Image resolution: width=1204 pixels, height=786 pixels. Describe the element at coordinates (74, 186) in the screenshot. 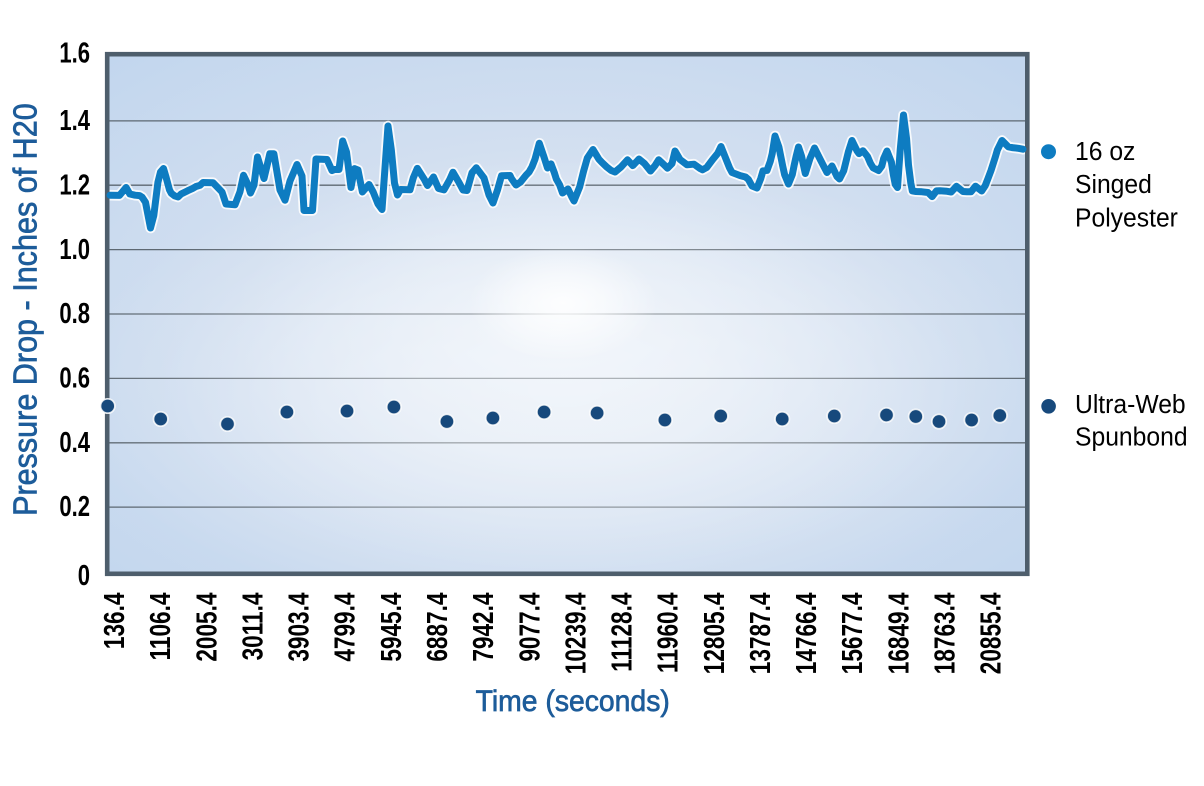

I see `svg-text: 1.2` at that location.